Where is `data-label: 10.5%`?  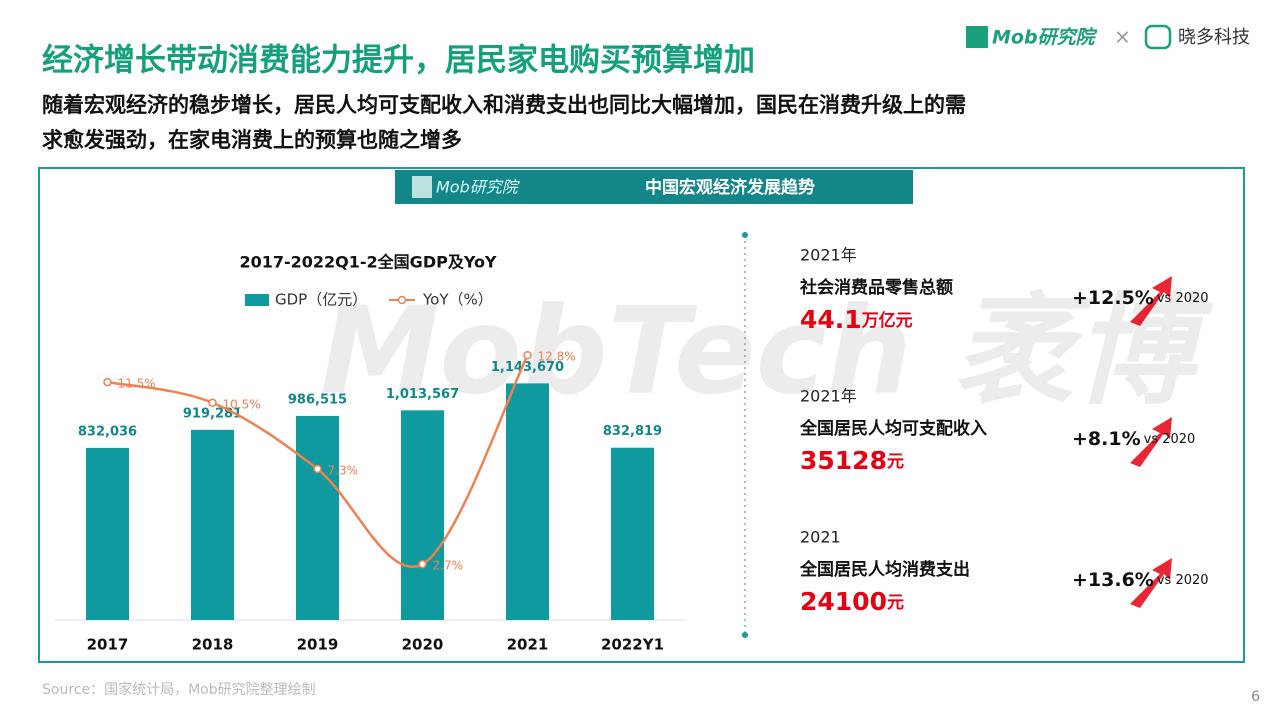
data-label: 10.5% is located at coordinates (242, 404).